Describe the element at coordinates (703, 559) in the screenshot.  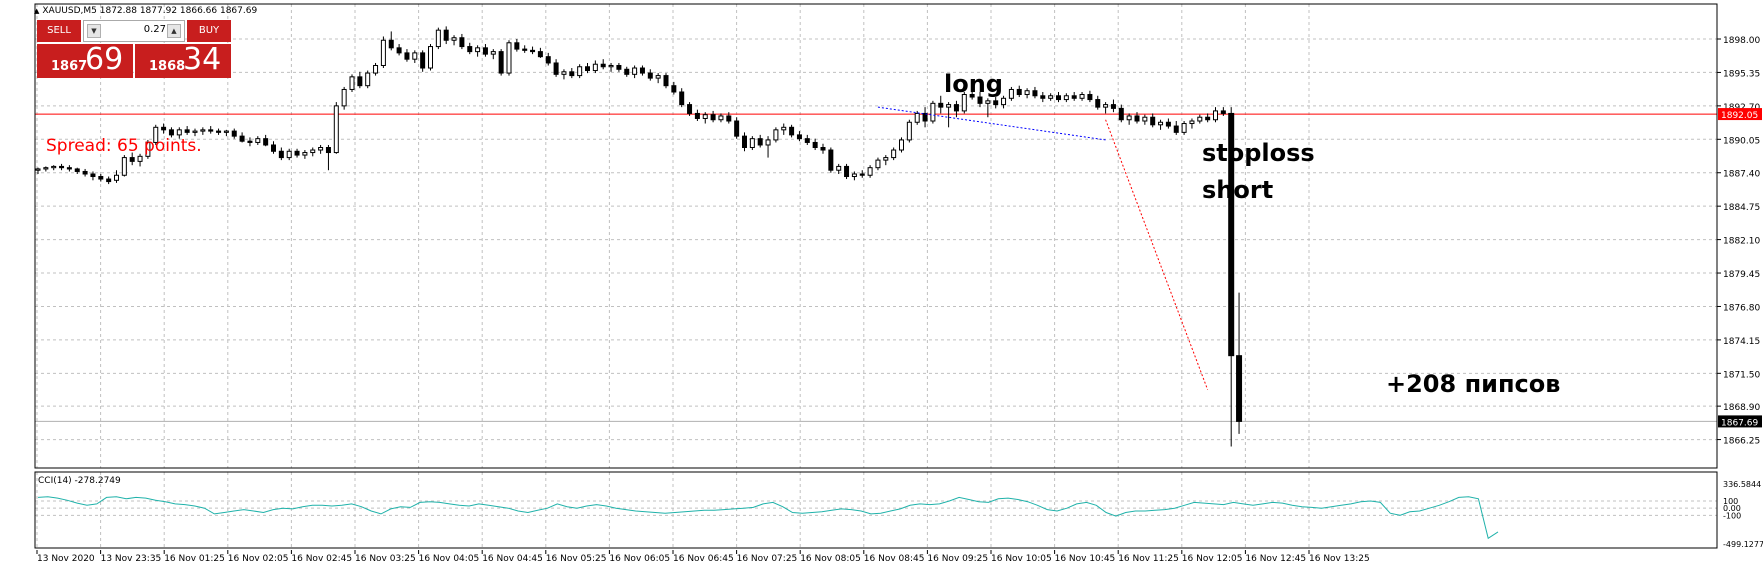
I see `time-tick-label: 16 Nov 06:45` at that location.